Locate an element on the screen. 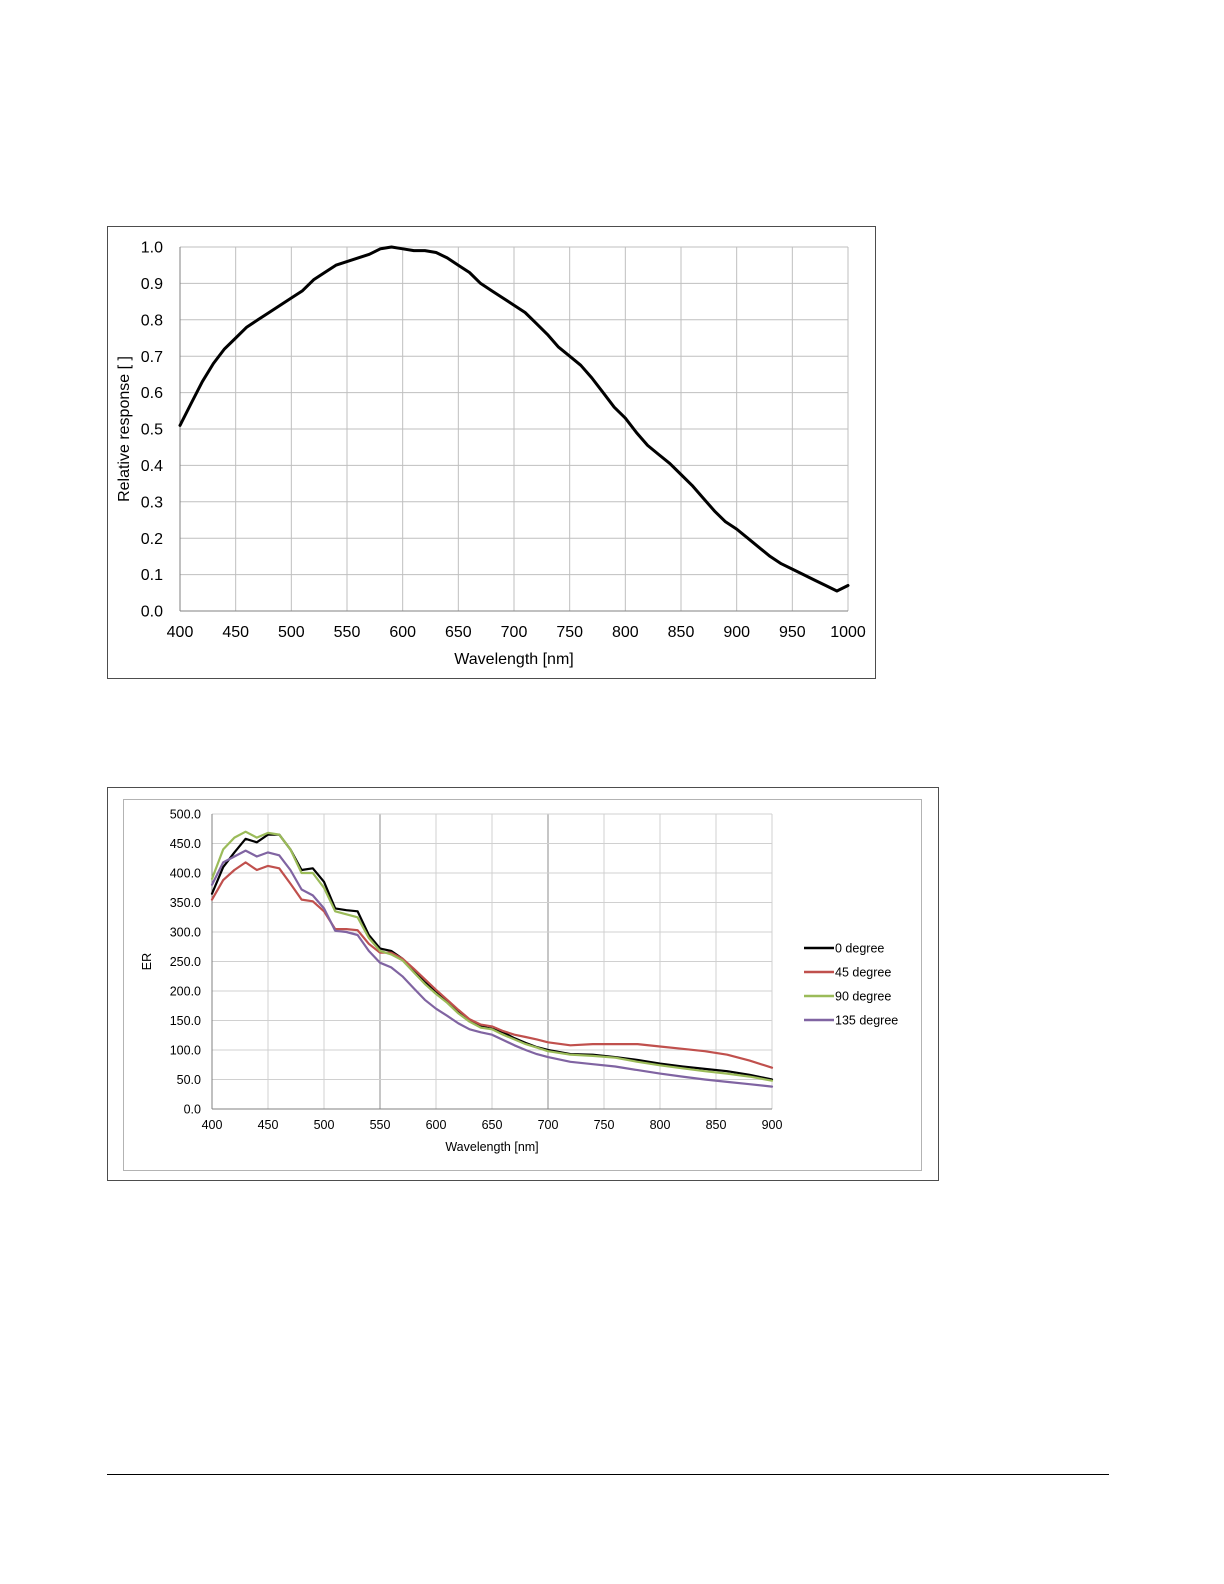 The height and width of the screenshot is (1584, 1224). series-line-135-degree is located at coordinates (492, 968).